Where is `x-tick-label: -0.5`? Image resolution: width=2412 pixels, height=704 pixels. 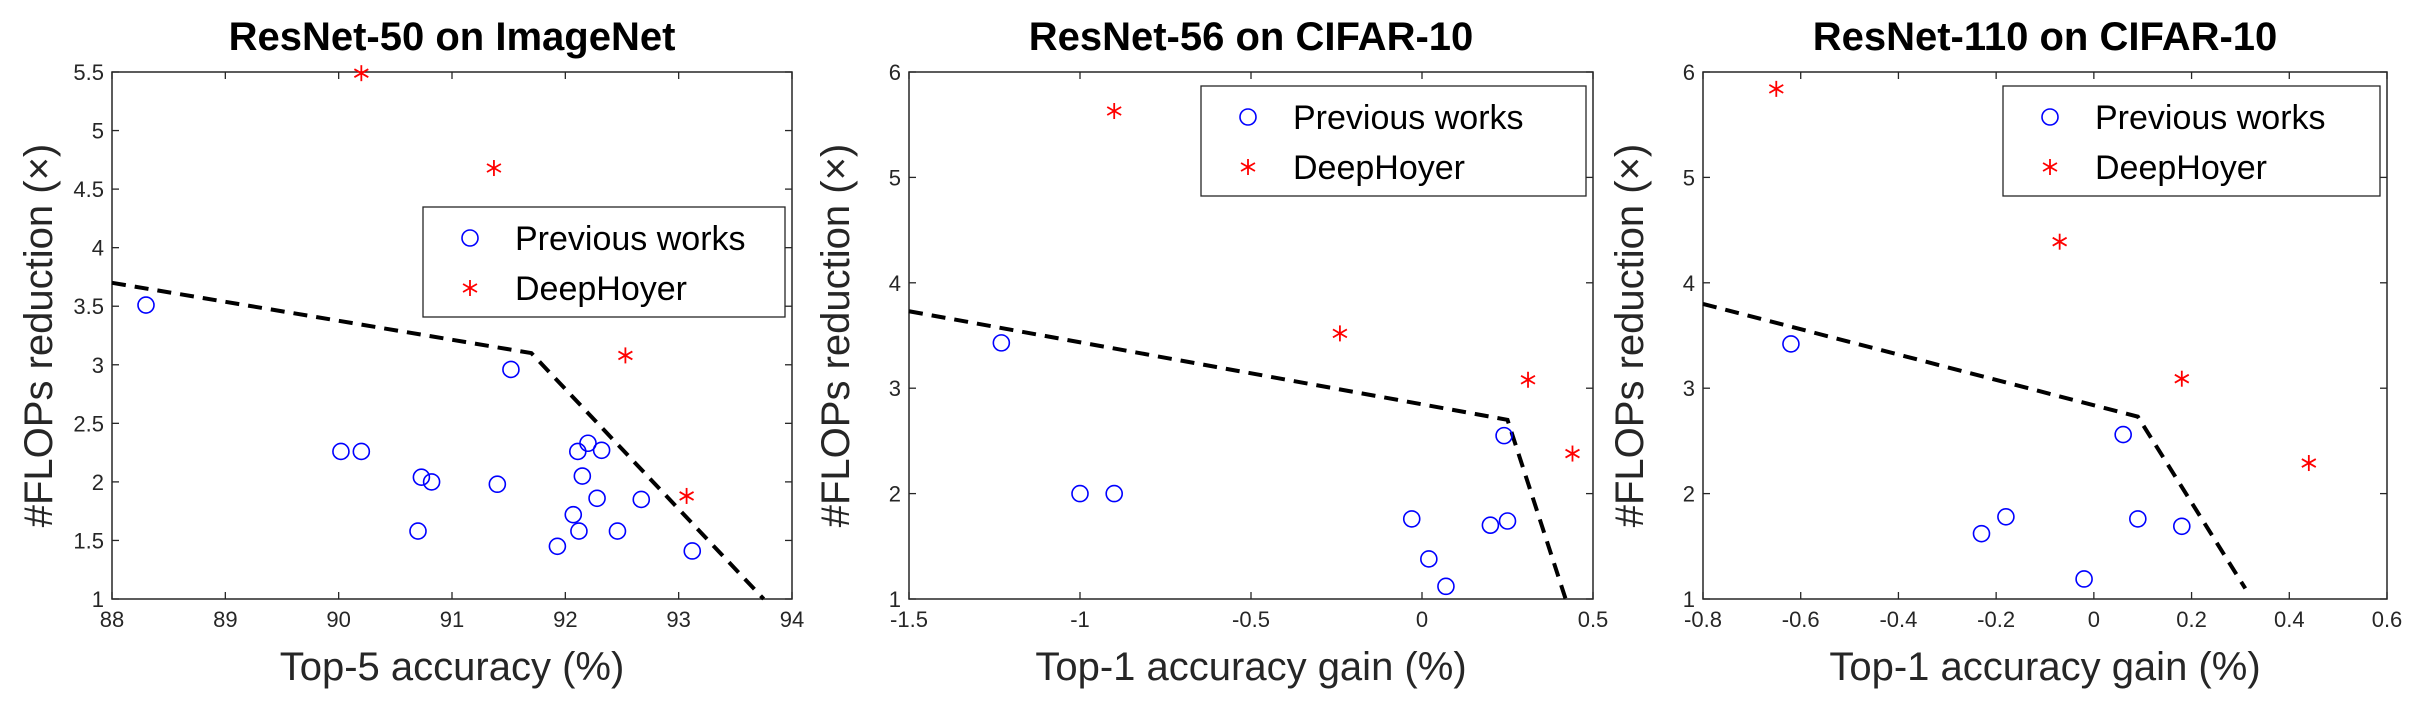 x-tick-label: -0.5 is located at coordinates (1251, 619).